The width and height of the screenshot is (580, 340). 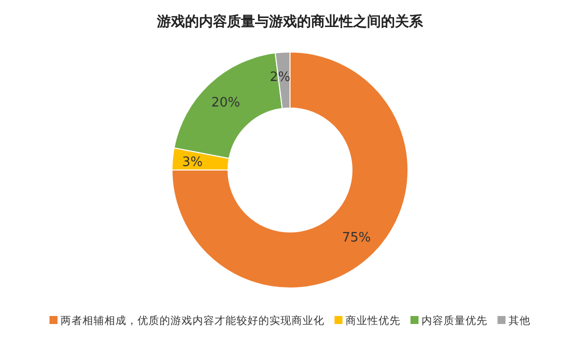 What do you see at coordinates (373, 320) in the screenshot?
I see `legend-label: 商业性优先` at bounding box center [373, 320].